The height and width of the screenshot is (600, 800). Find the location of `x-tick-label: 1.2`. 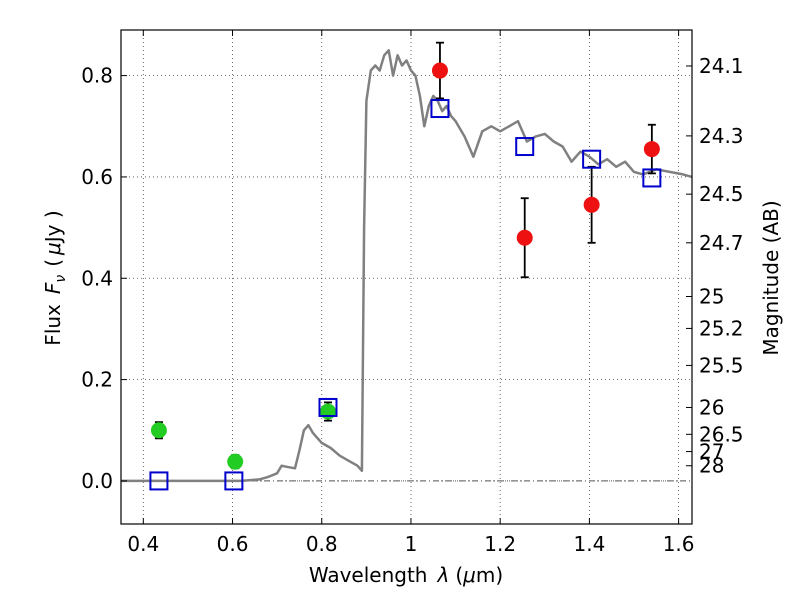

x-tick-label: 1.2 is located at coordinates (500, 544).